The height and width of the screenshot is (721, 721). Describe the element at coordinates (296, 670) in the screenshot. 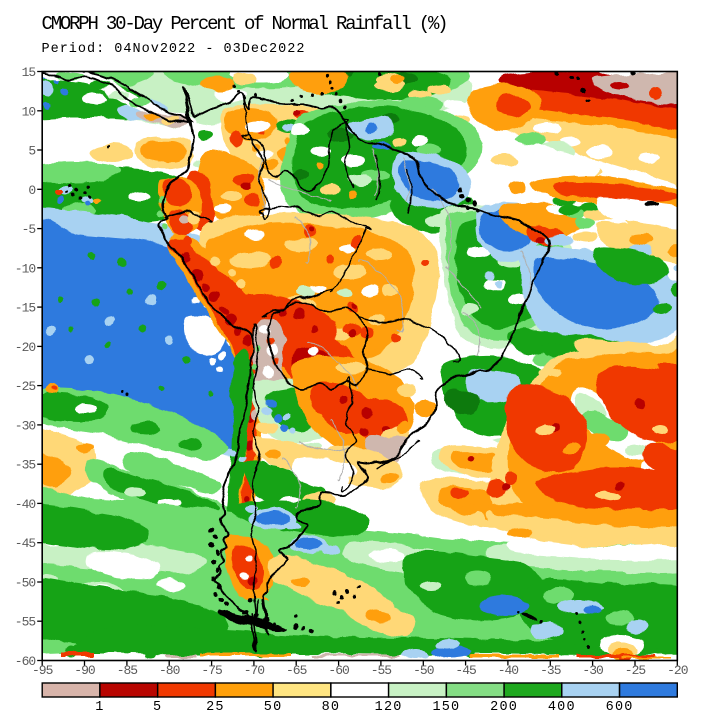

I see `svg-text: -65` at that location.